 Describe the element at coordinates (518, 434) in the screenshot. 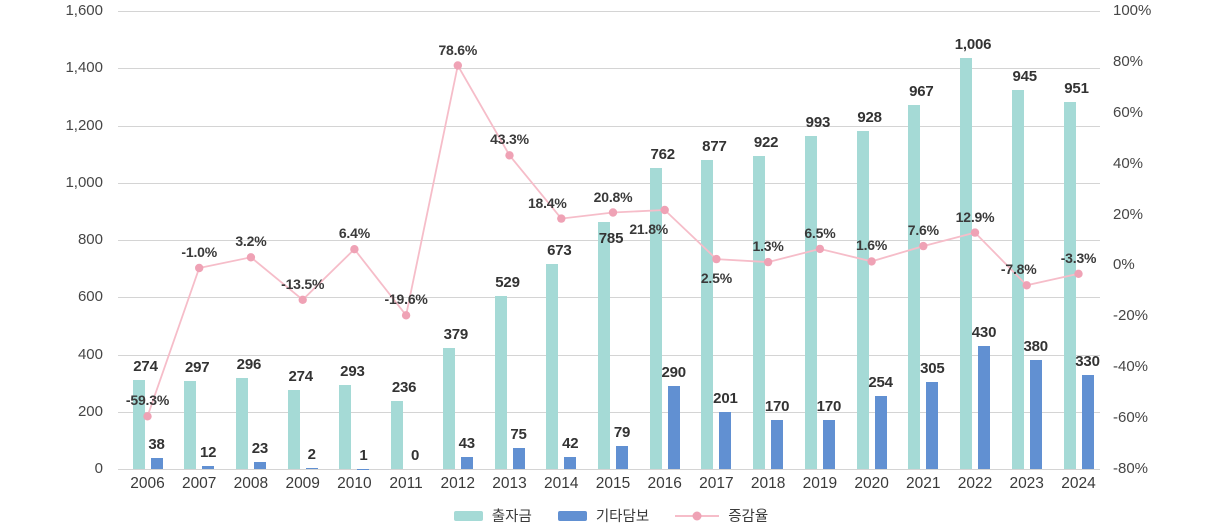

I see `bar-value-label-gitadambo: 75` at that location.